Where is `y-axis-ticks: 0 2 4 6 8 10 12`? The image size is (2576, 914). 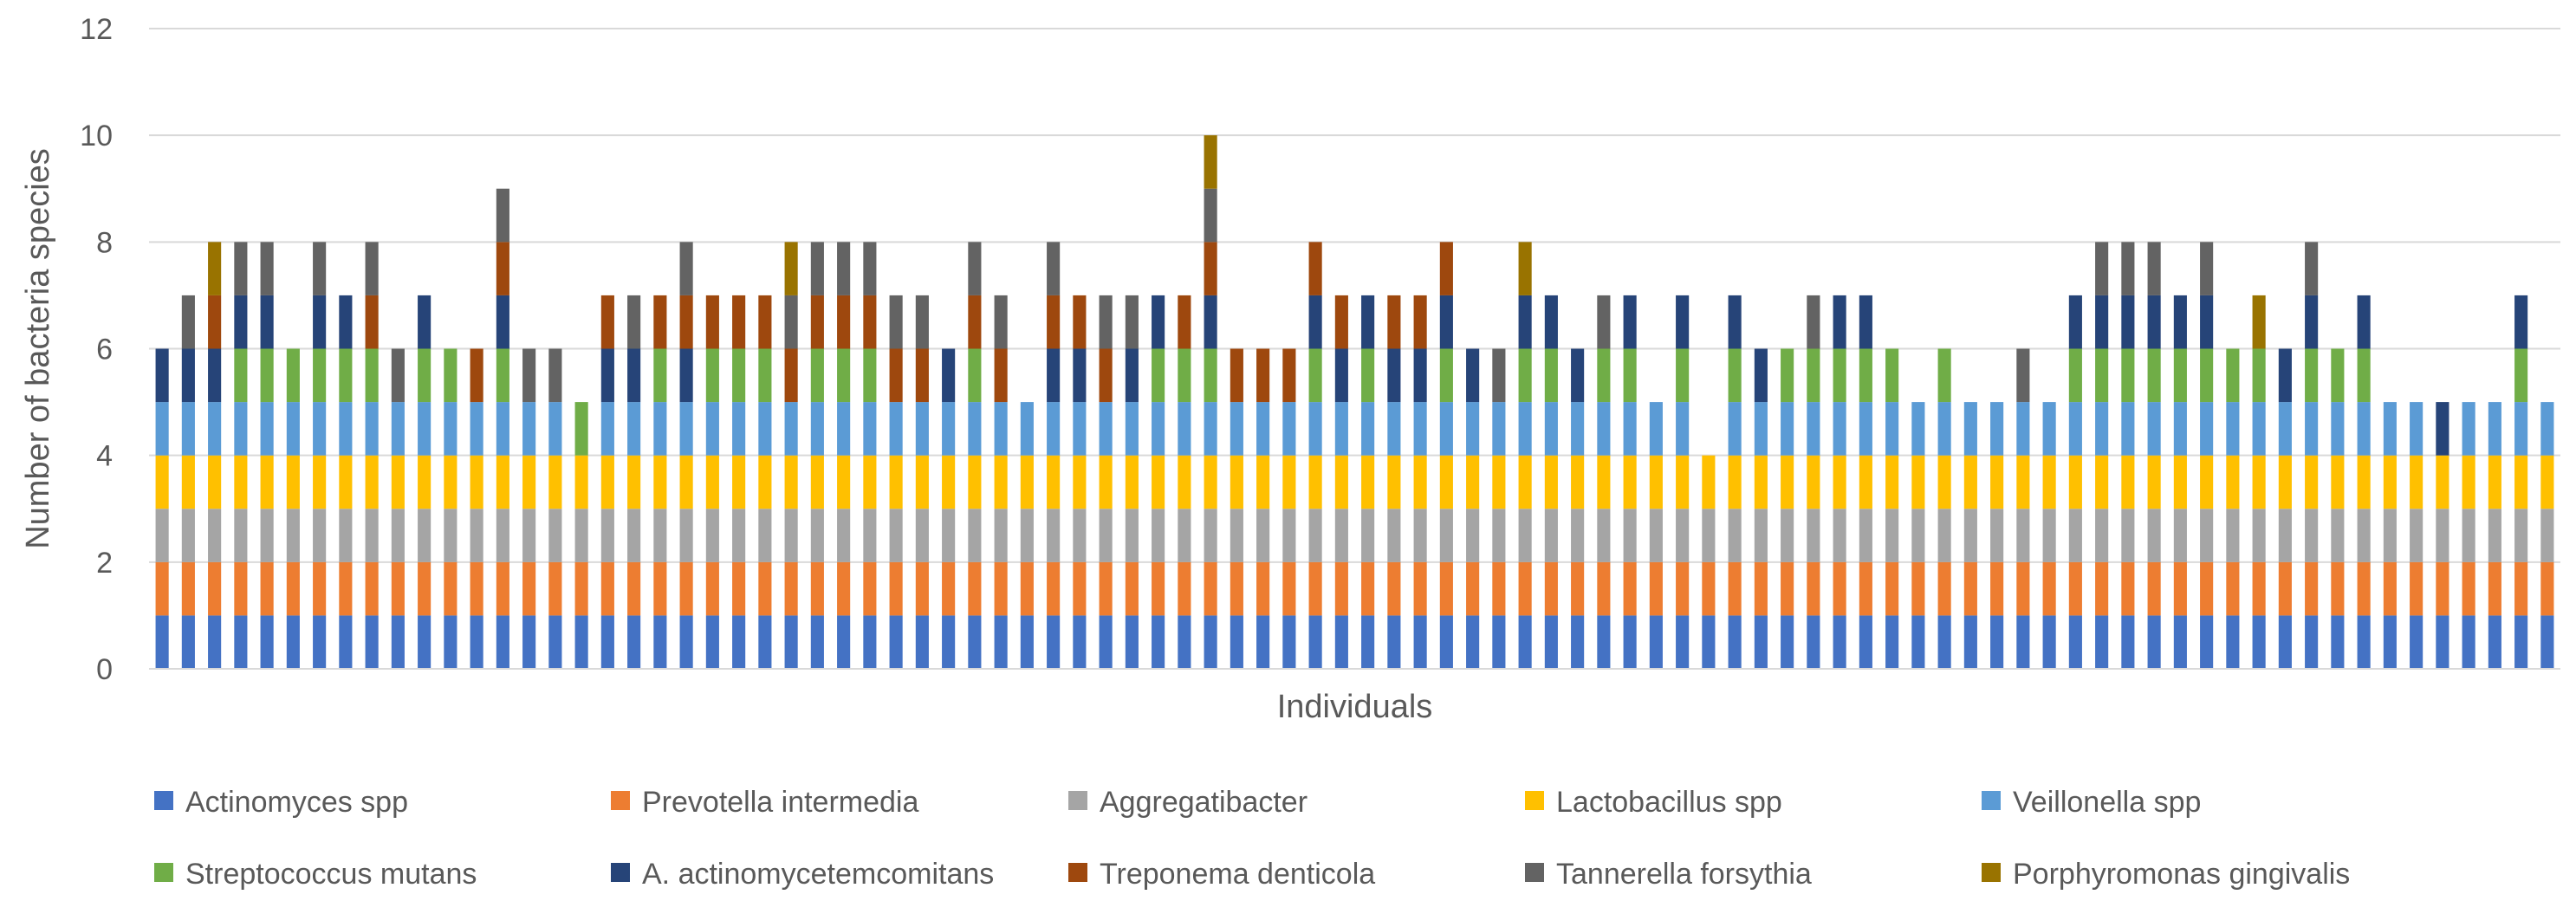
y-axis-ticks: 0 2 4 6 8 10 12 is located at coordinates (97, 349).